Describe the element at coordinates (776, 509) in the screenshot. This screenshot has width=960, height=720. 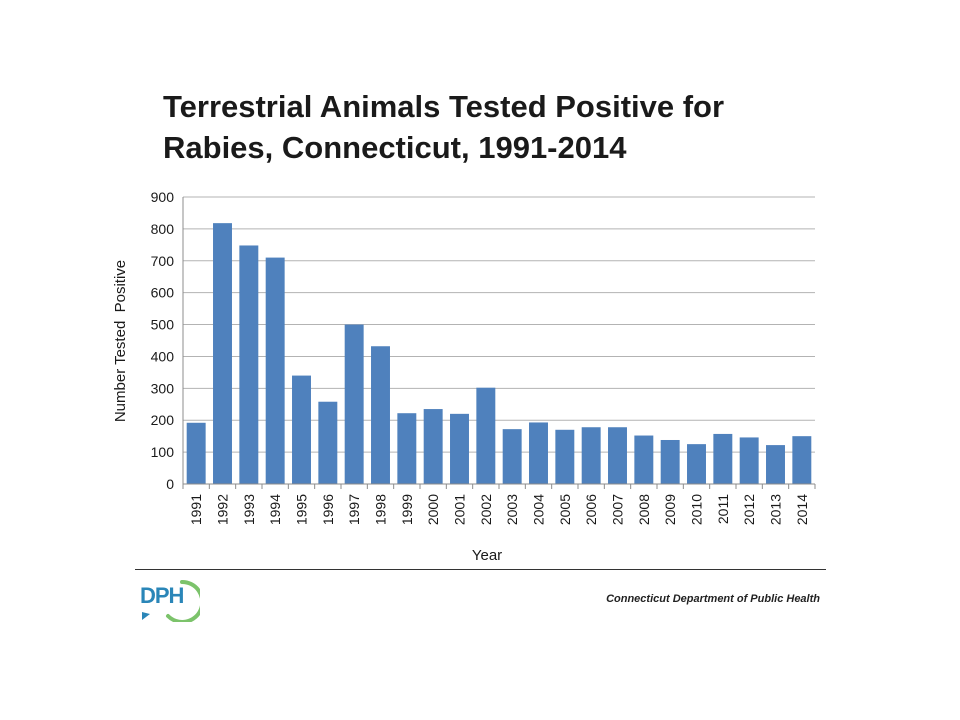
I see `x-tick-label: 2013` at that location.